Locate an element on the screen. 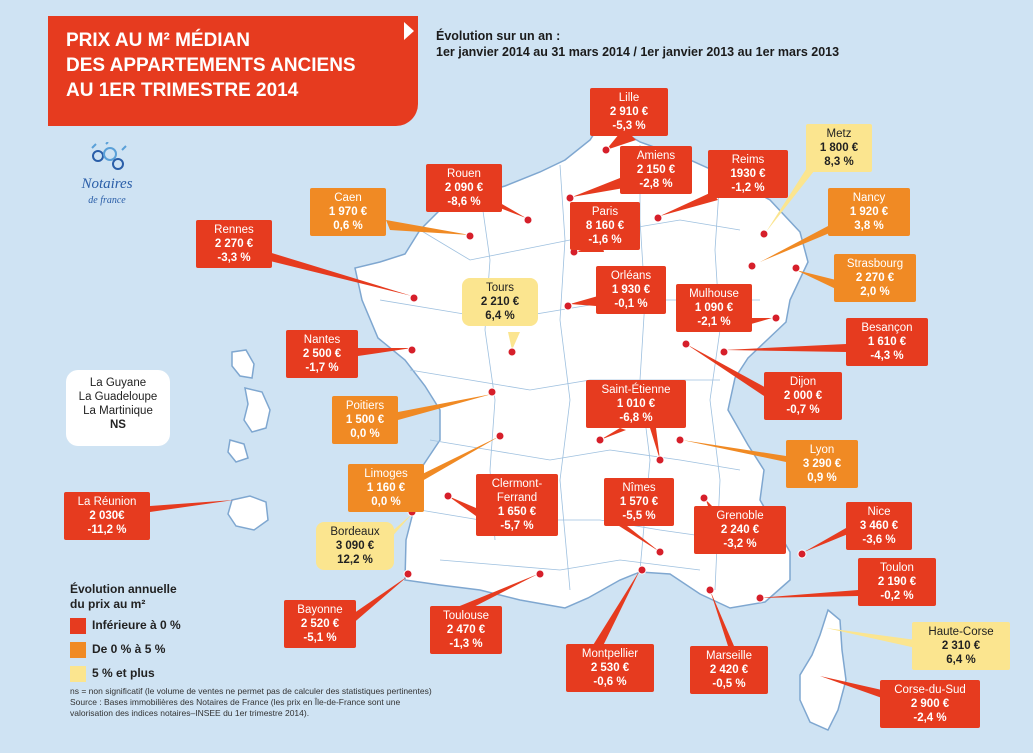 The image size is (1033, 753). dot-rennes is located at coordinates (414, 298).